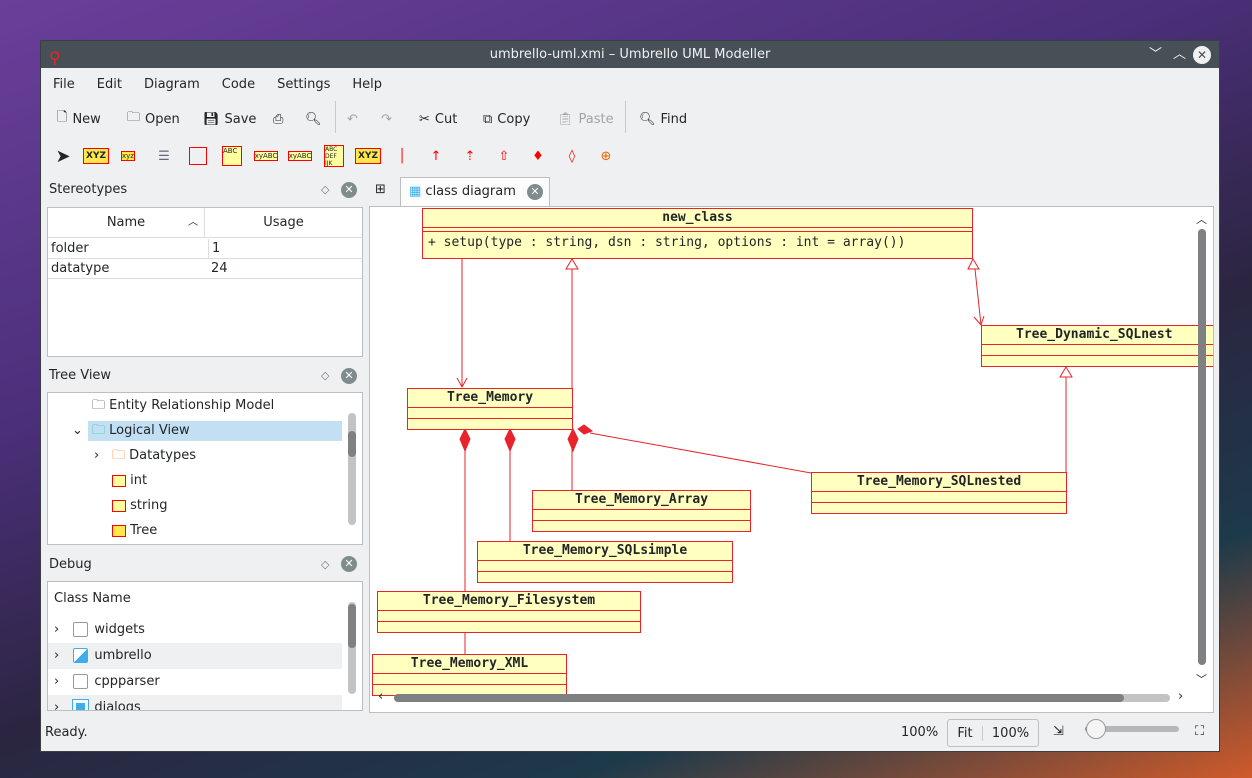  What do you see at coordinates (535, 192) in the screenshot?
I see `close-tab-button: ✕` at bounding box center [535, 192].